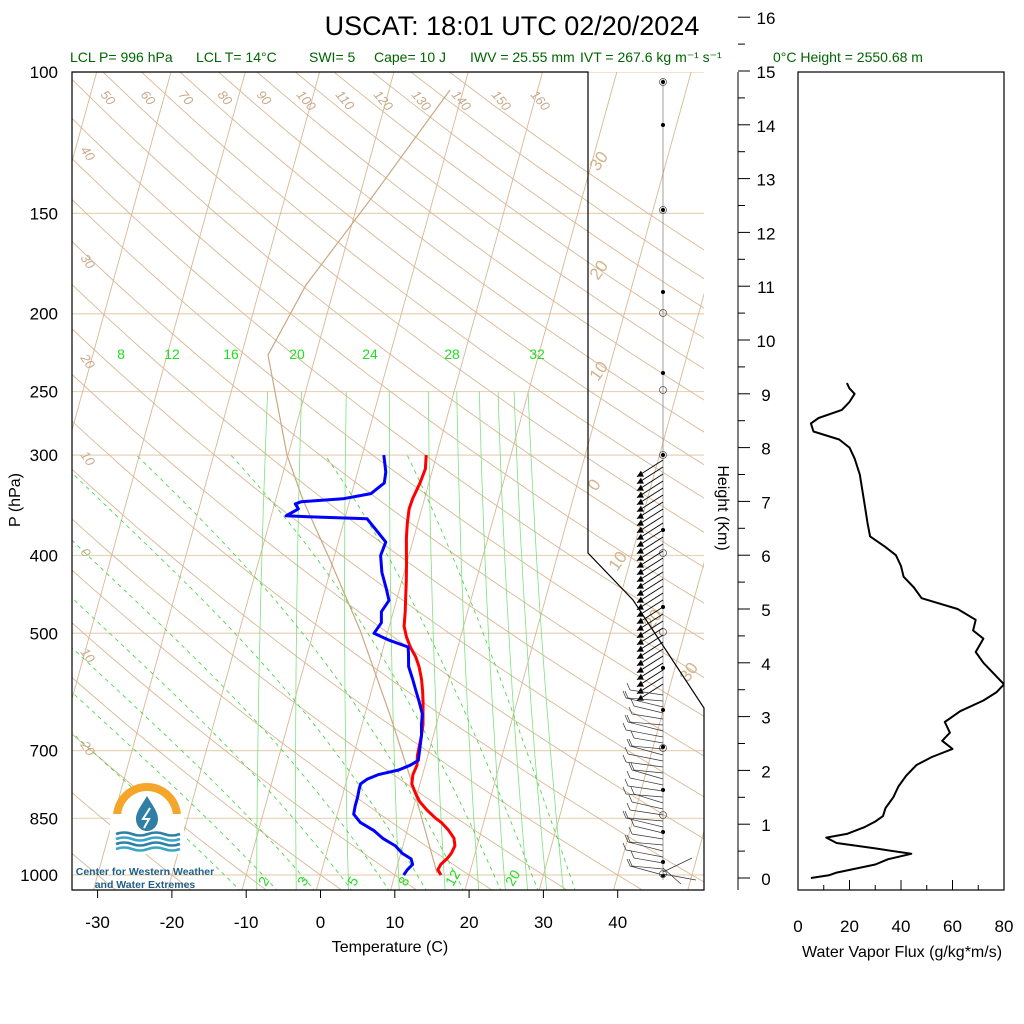  Describe the element at coordinates (108, 97) in the screenshot. I see `dry-adiabat-label: 50` at that location.